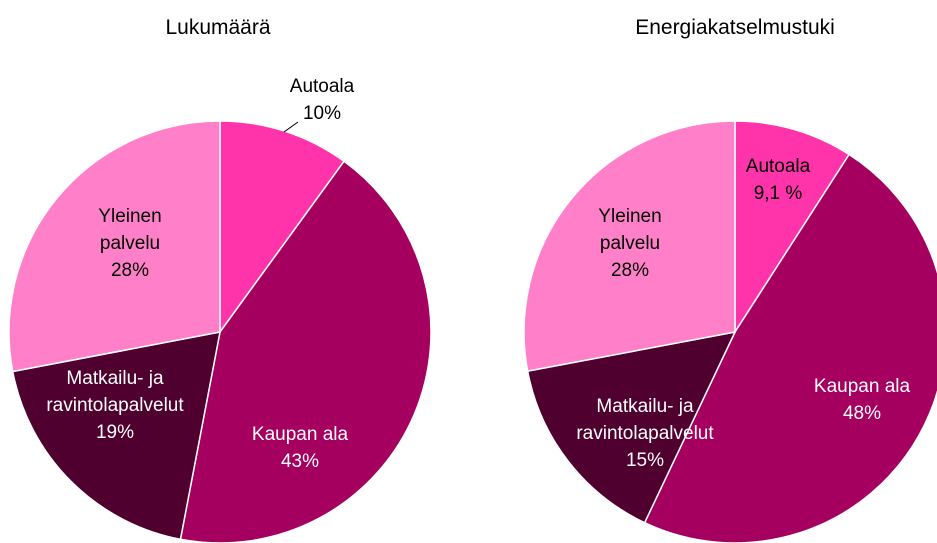 Image resolution: width=937 pixels, height=543 pixels. I want to click on value-label: 48%, so click(862, 413).